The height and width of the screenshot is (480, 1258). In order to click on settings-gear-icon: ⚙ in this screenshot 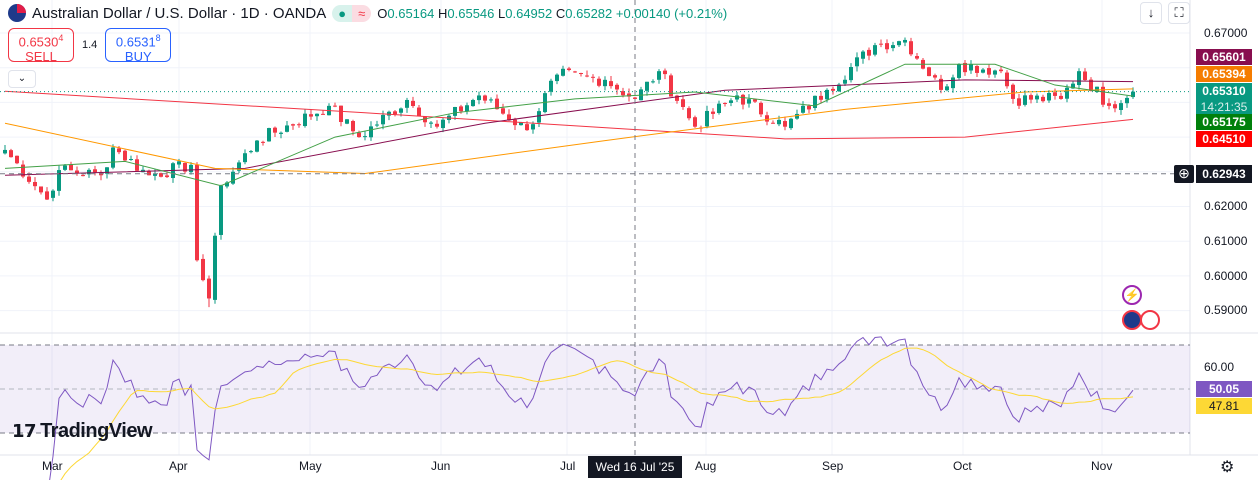, I will do `click(1227, 467)`.